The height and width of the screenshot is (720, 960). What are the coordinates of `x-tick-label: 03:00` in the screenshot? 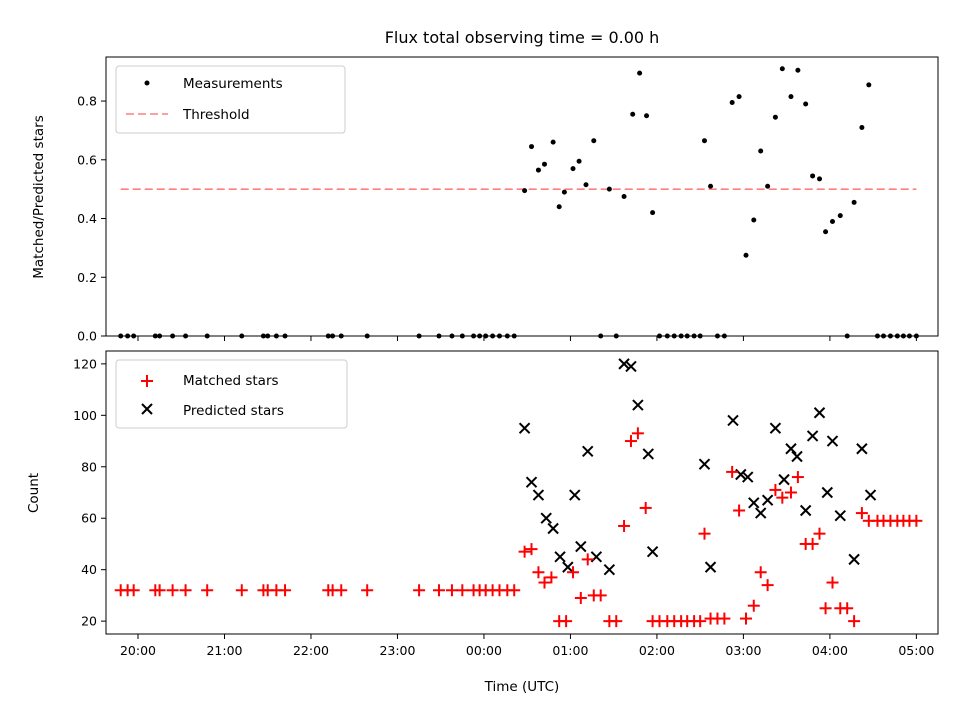 It's located at (743, 650).